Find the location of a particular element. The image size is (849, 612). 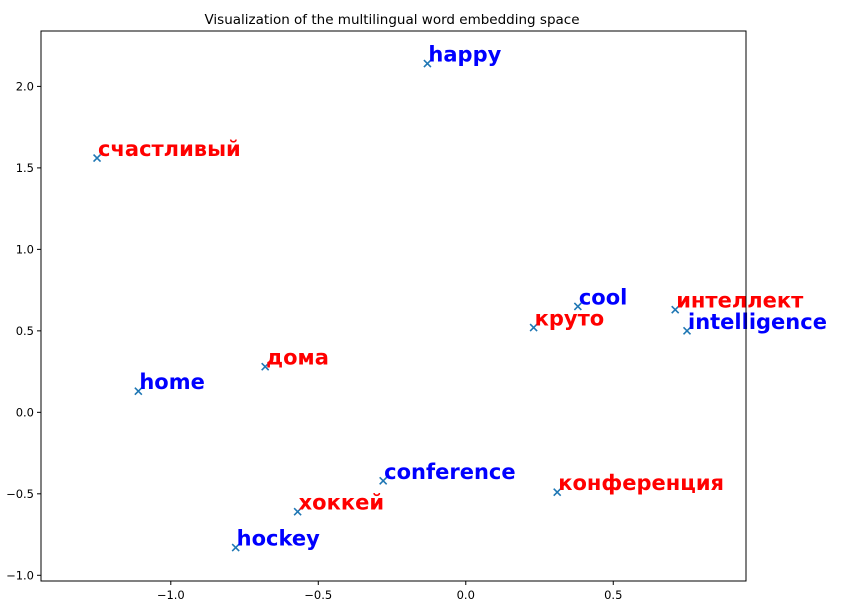

word-label: cool is located at coordinates (603, 297).